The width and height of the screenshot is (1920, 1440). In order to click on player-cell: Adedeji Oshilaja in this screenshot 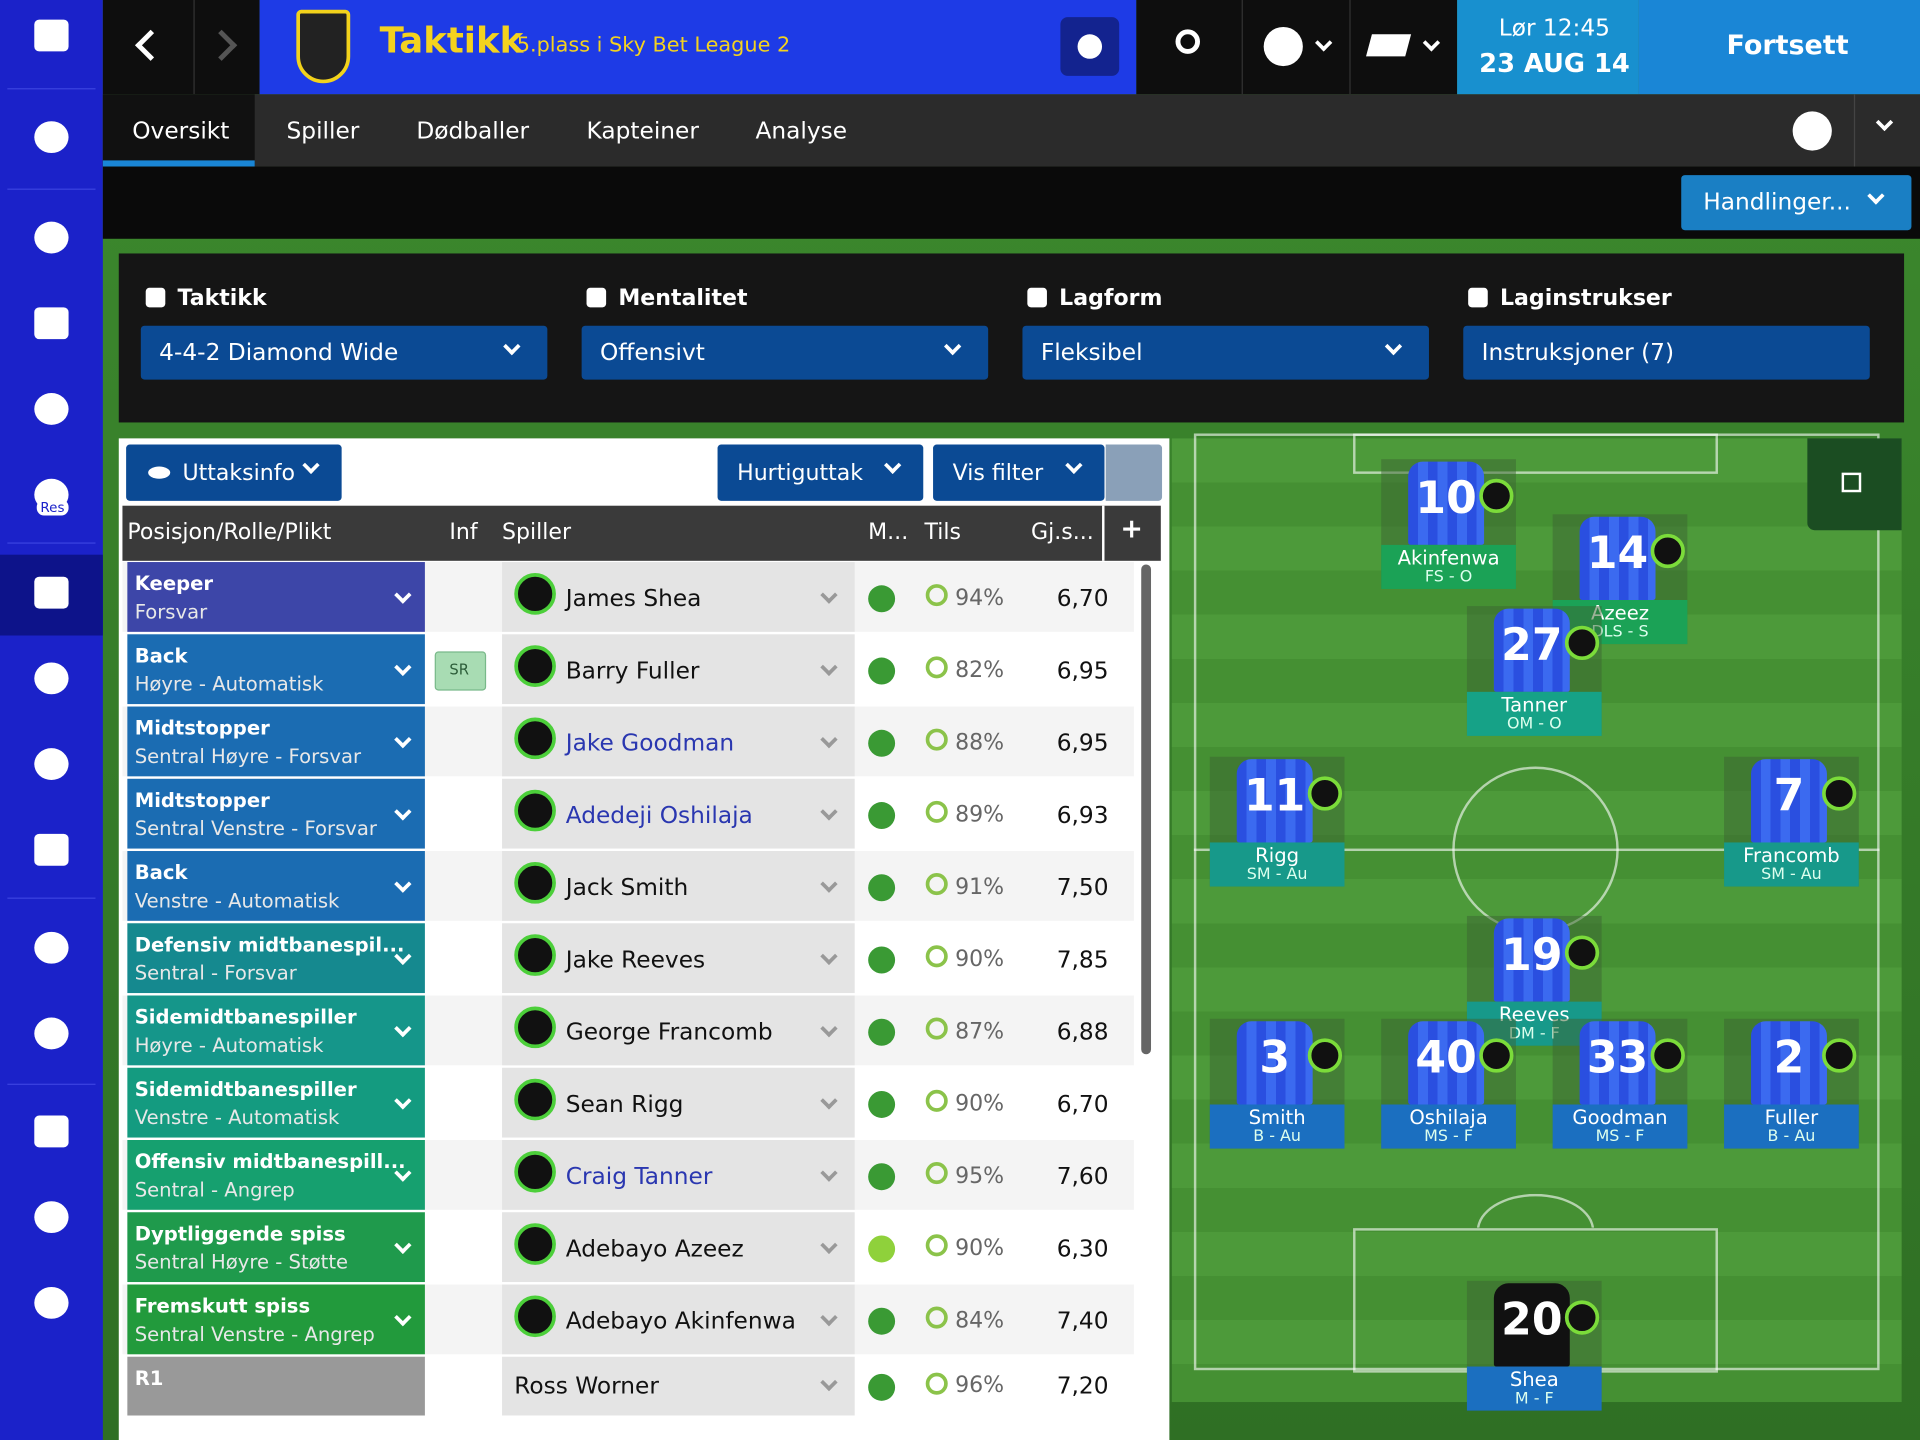, I will do `click(678, 813)`.